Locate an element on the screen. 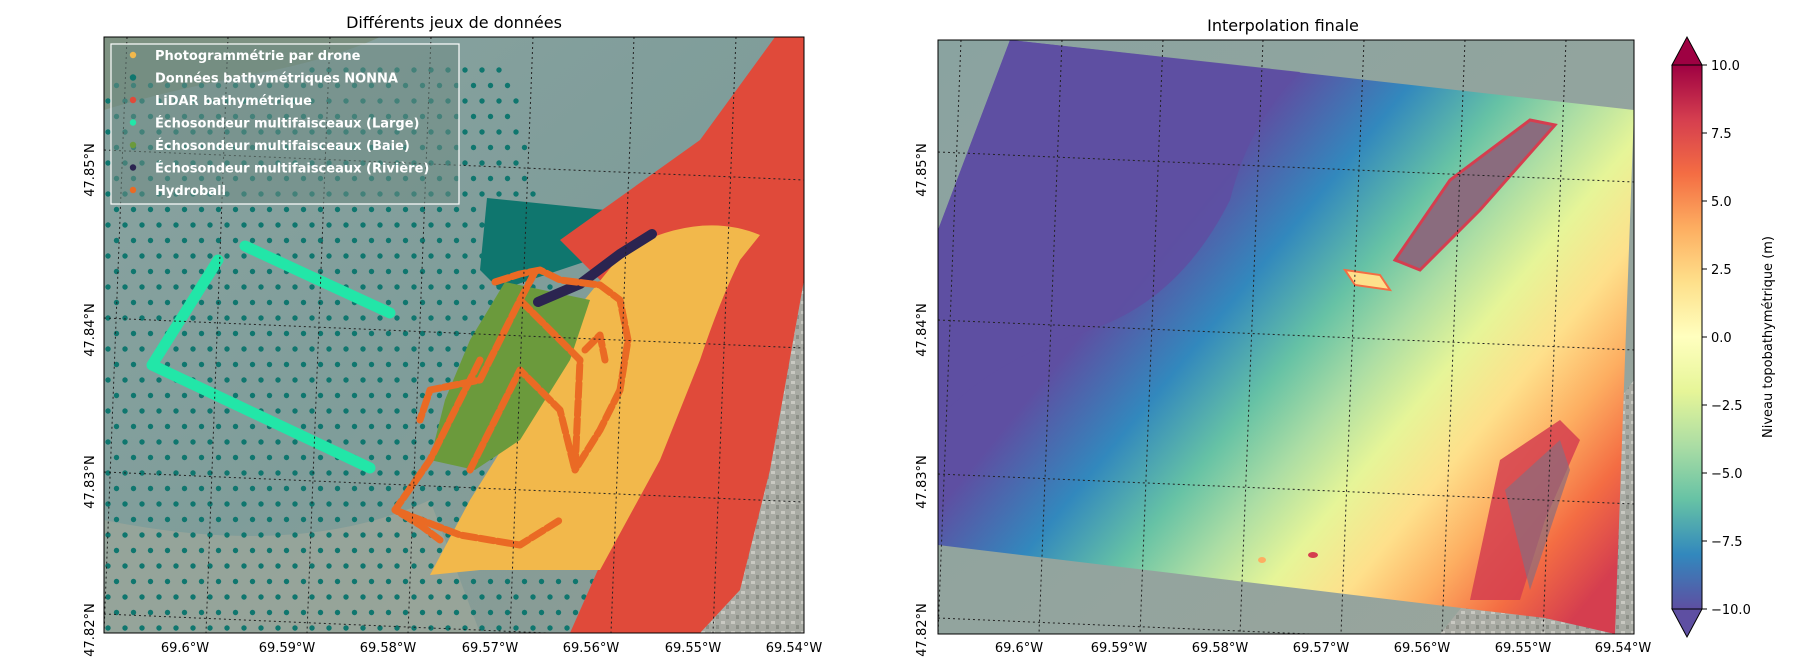 Image resolution: width=1800 pixels, height=670 pixels. x-tick-label: 69.6°W is located at coordinates (185, 648).